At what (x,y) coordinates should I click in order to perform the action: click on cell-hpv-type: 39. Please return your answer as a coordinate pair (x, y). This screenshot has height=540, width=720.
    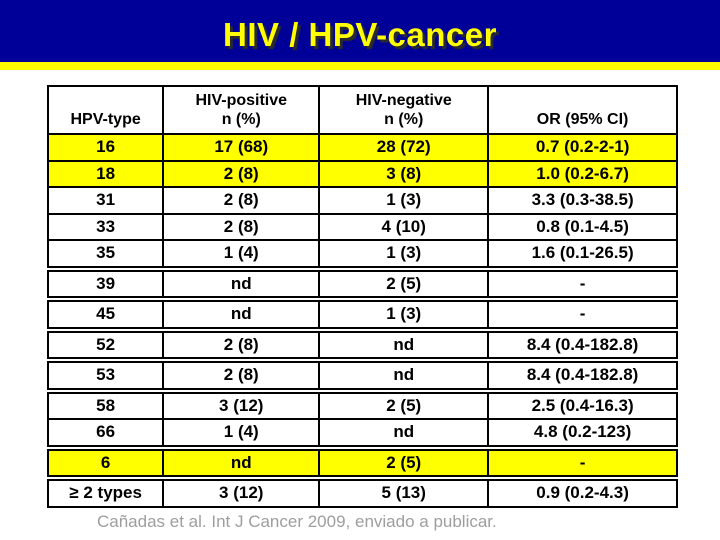
    Looking at the image, I should click on (107, 283).